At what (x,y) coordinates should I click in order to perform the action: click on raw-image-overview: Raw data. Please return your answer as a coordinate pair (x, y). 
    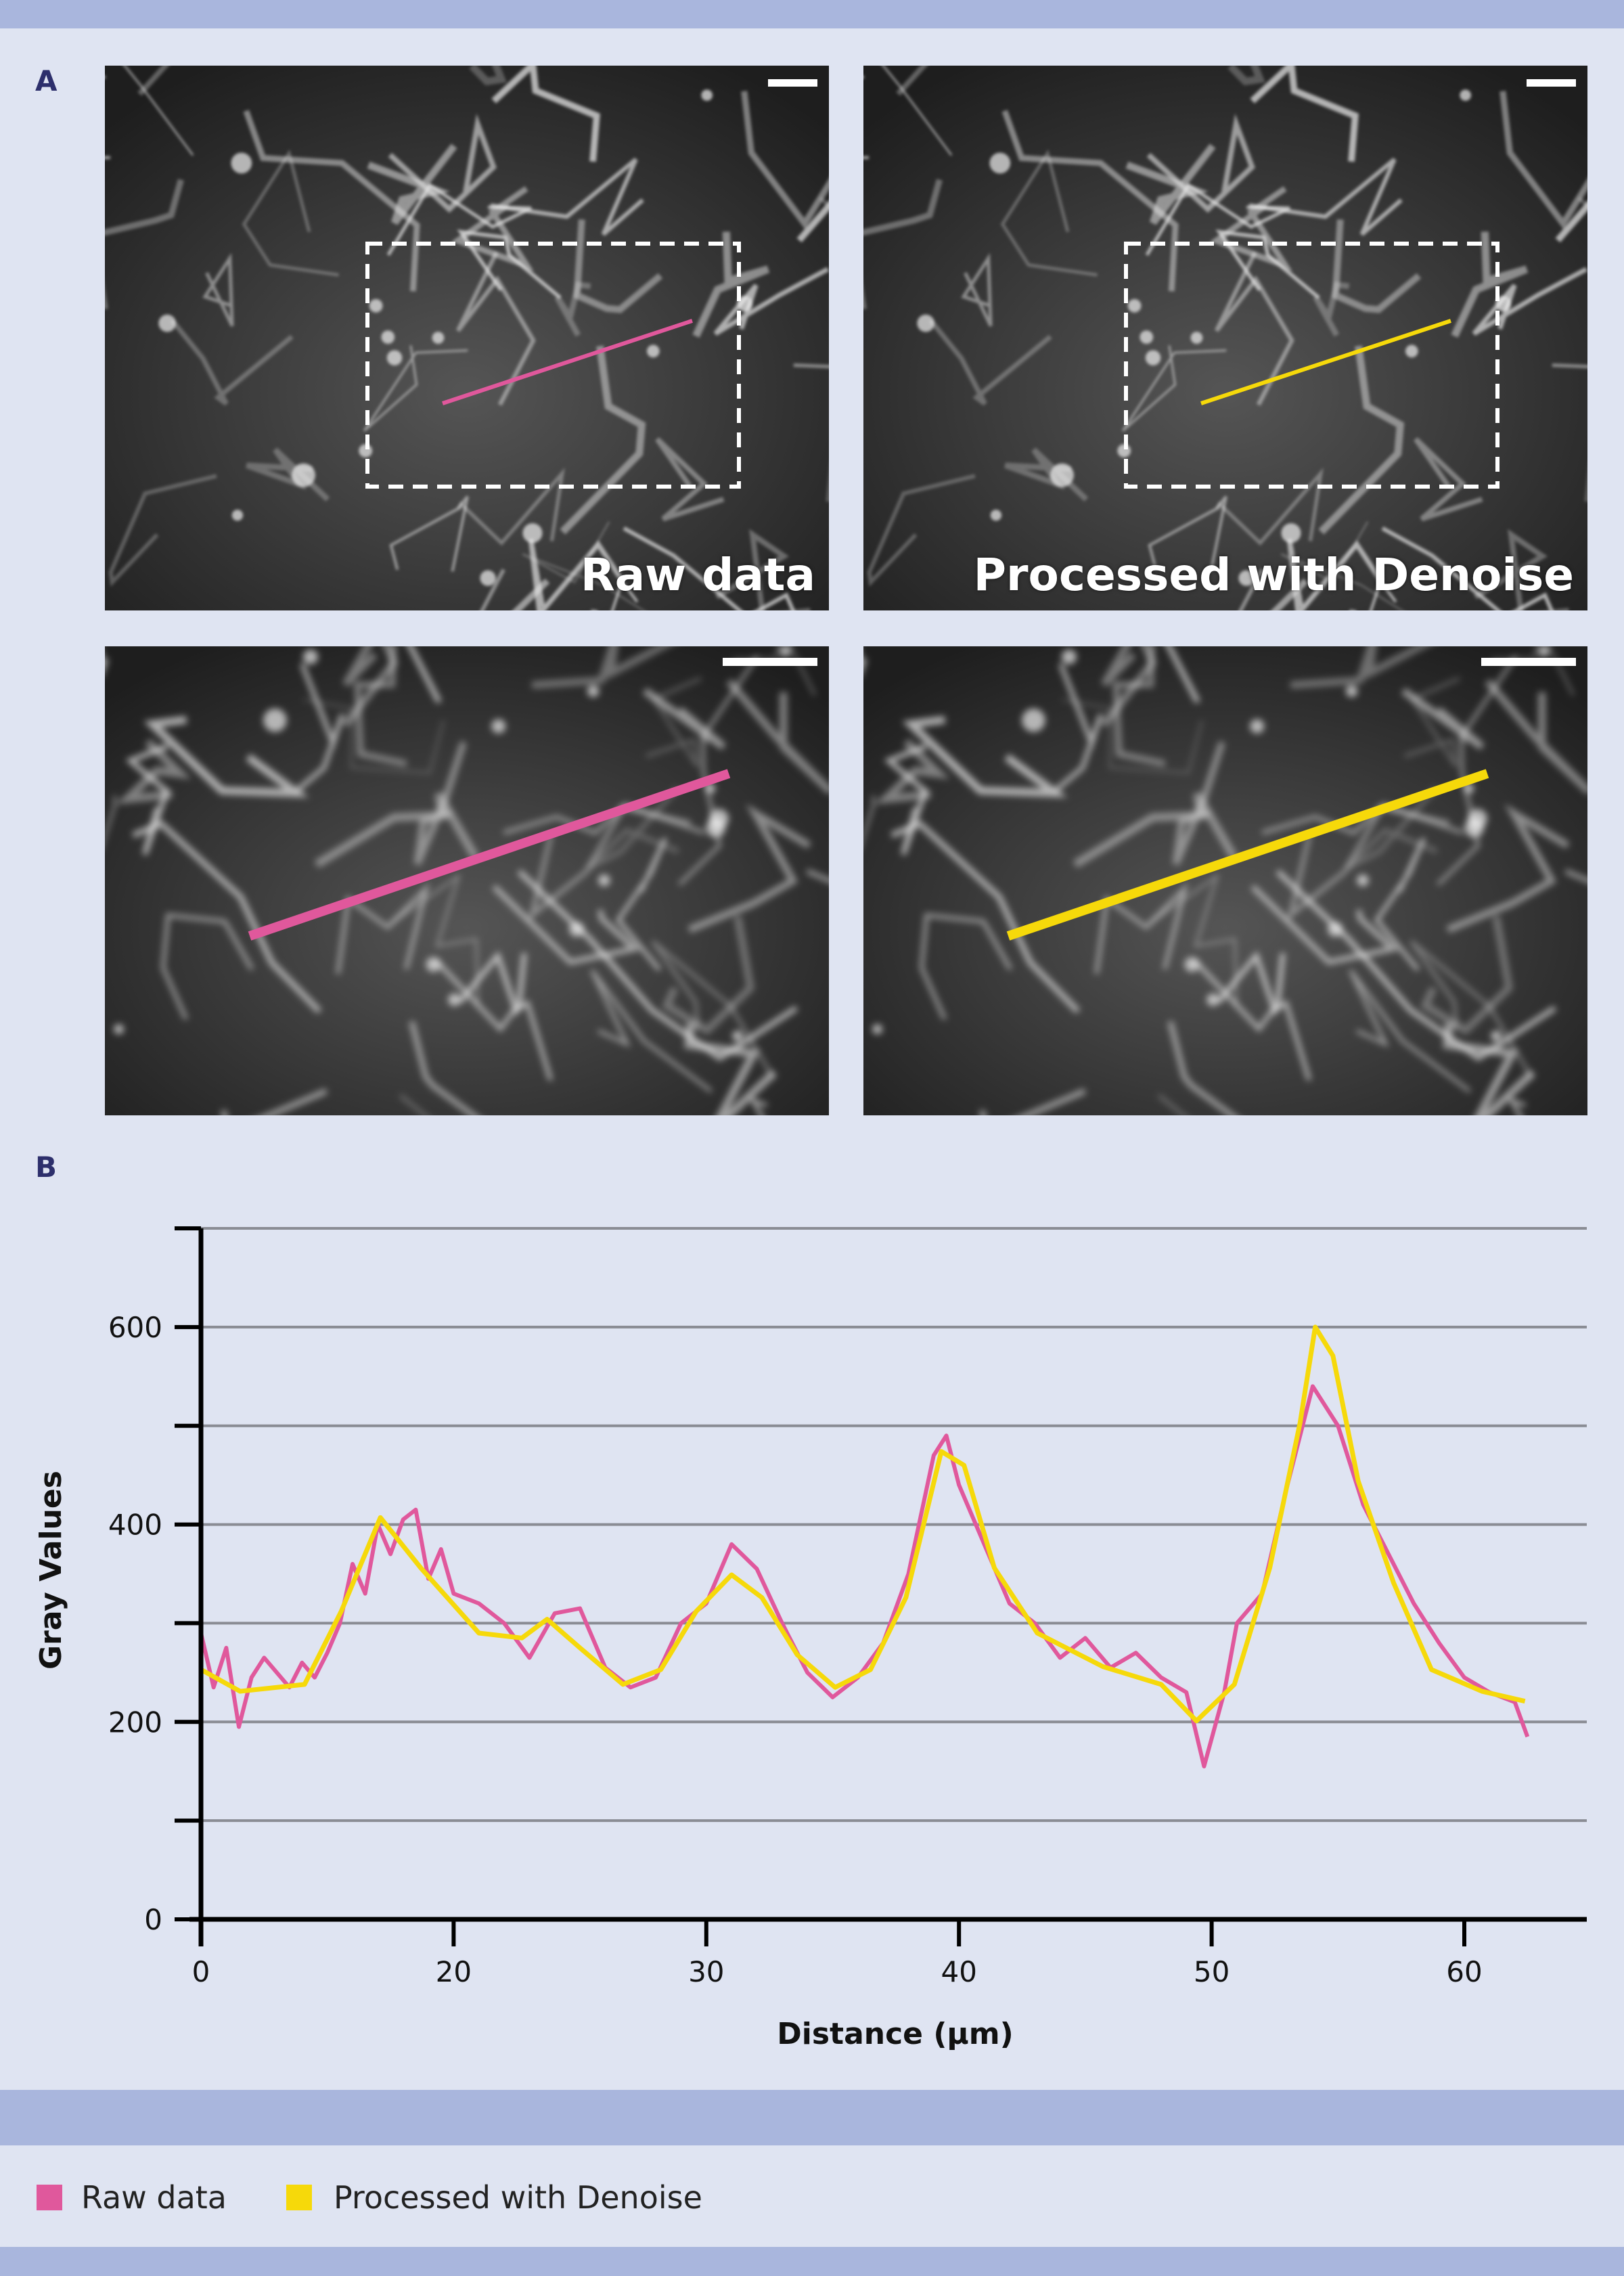
    Looking at the image, I should click on (467, 338).